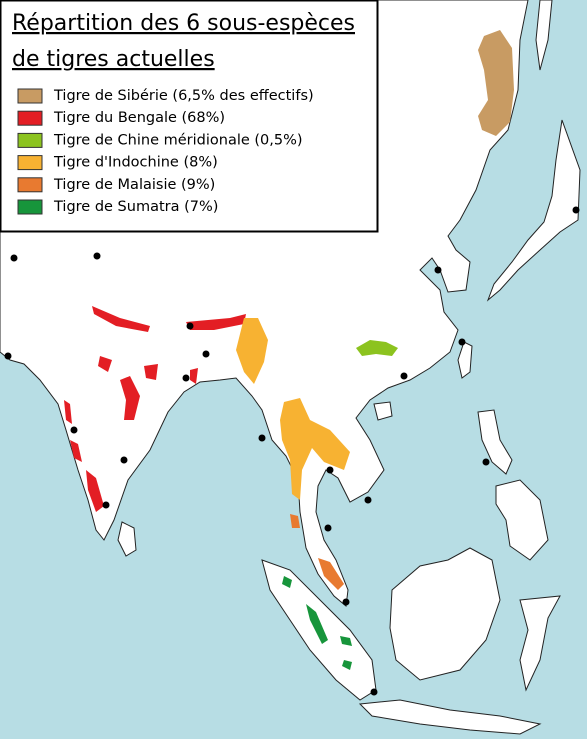  Describe the element at coordinates (113, 59) in the screenshot. I see `title-line: de tigres actuelles` at that location.